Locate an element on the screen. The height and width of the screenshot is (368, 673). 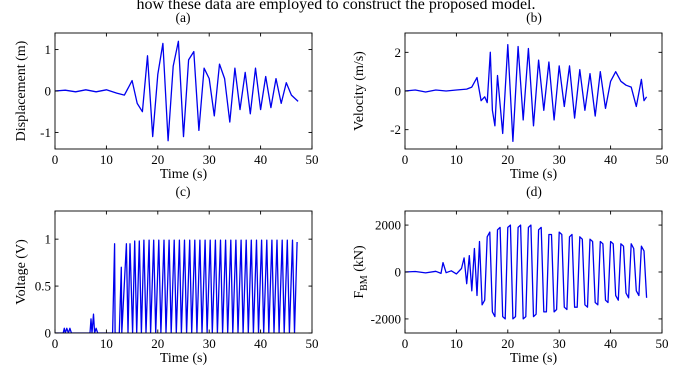
y-axis-label-d: FBM (kN) is located at coordinates (361, 272).